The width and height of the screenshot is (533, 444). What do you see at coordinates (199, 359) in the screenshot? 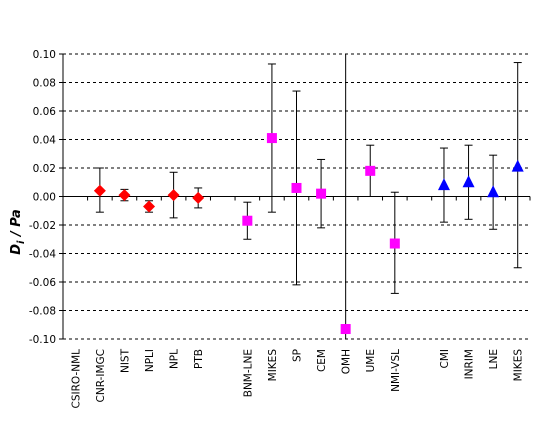
I see `x-tick-label: PTB` at bounding box center [199, 359].